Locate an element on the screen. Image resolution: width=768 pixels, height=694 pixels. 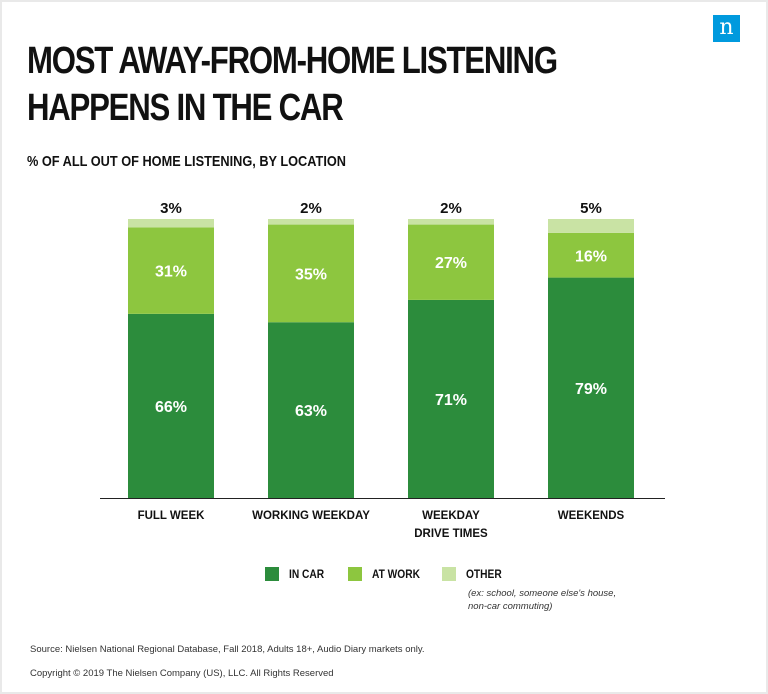
data-label: 35% is located at coordinates (311, 274).